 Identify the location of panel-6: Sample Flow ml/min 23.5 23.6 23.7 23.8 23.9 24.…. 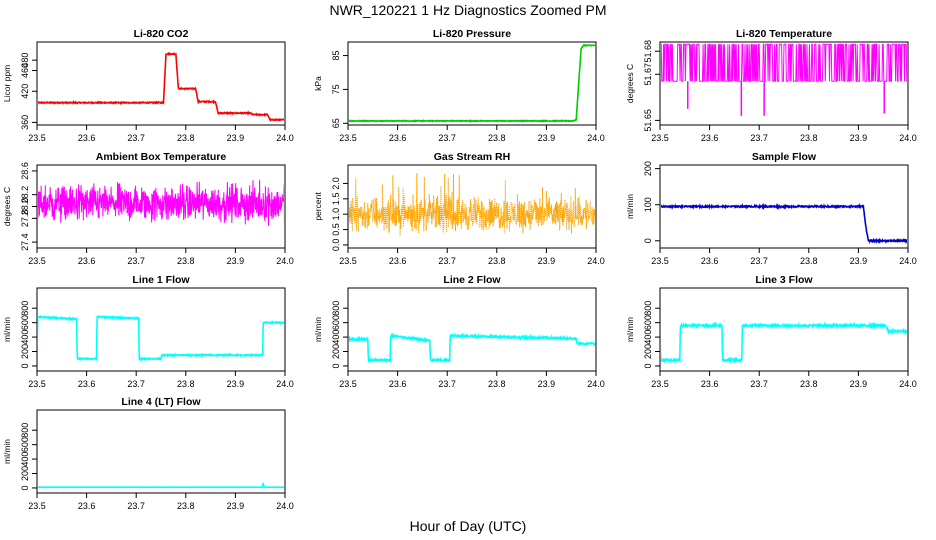
(771, 208).